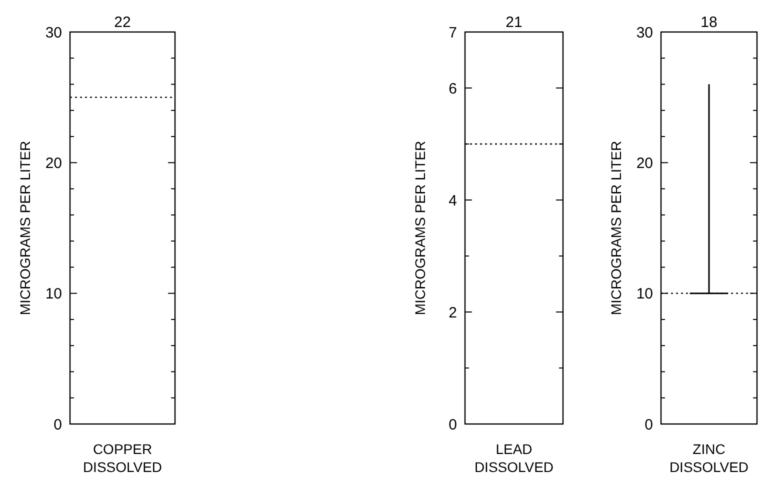  I want to click on x-tick-label: LEAD DISSOLVED, so click(514, 458).